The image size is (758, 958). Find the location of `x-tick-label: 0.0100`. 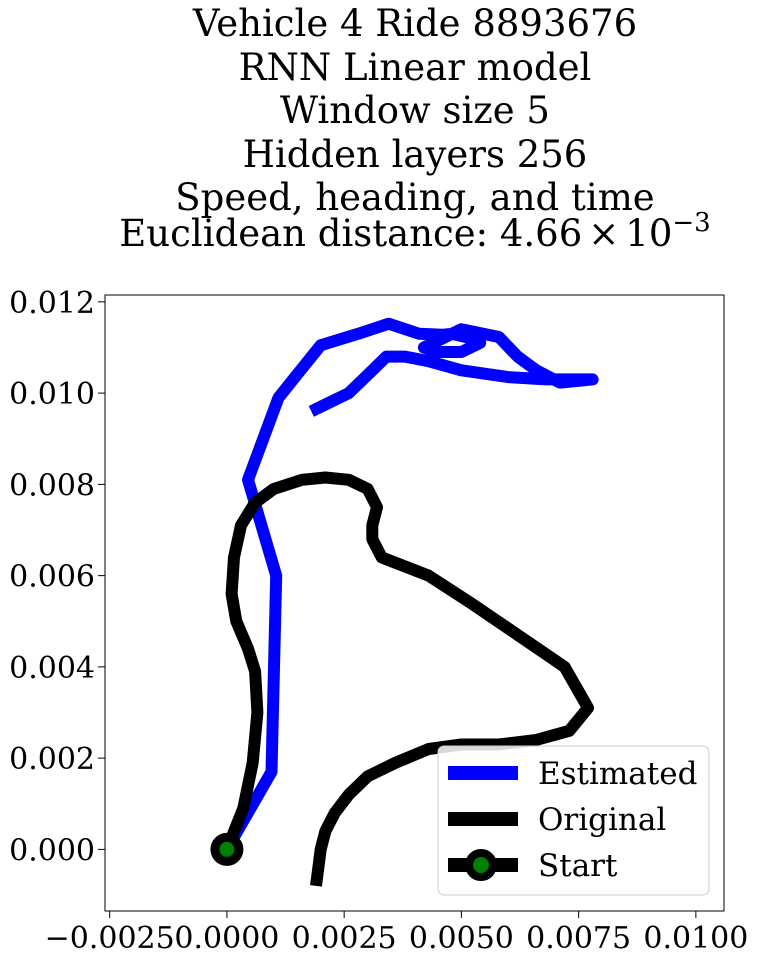

x-tick-label: 0.0100 is located at coordinates (695, 938).